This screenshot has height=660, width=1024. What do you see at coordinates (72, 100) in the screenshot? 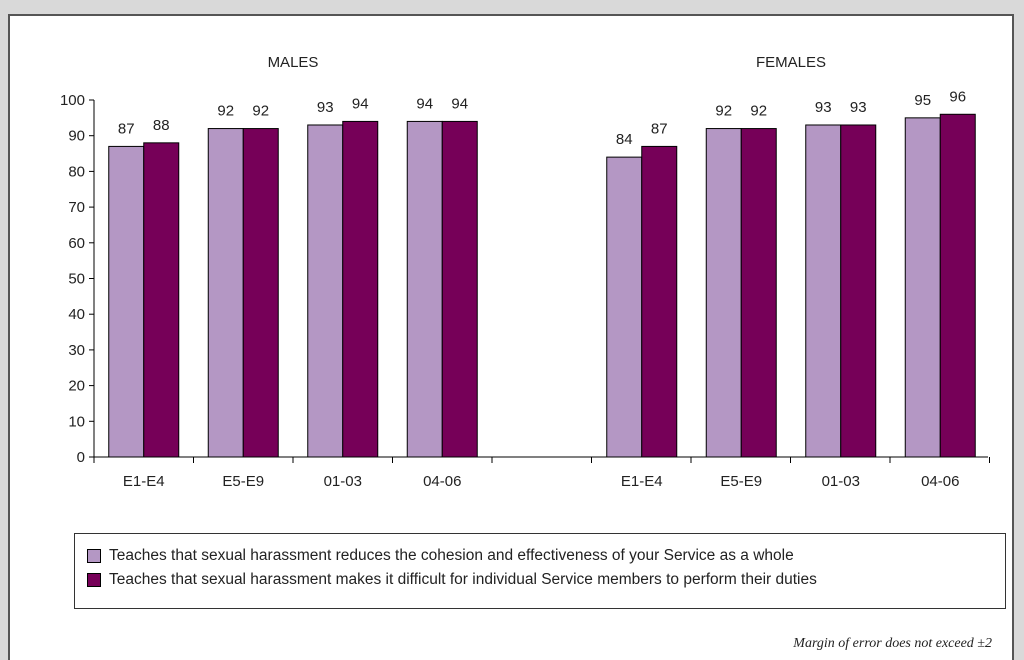
I see `y-tick-label: 100` at bounding box center [72, 100].